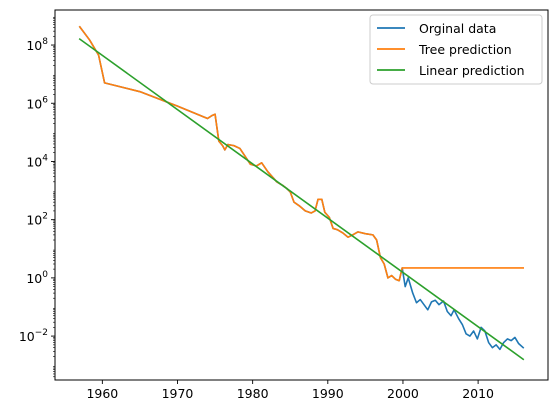 This screenshot has height=413, width=558. Describe the element at coordinates (45, 100) in the screenshot. I see `y-tick-exponent: 6` at that location.